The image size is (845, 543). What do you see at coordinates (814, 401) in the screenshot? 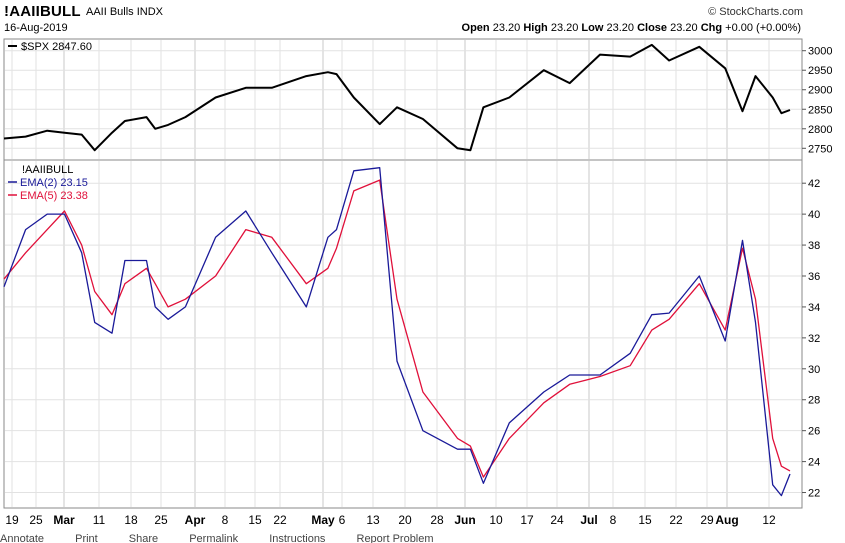
I see `aaii-ytick-label: 28` at bounding box center [814, 401].